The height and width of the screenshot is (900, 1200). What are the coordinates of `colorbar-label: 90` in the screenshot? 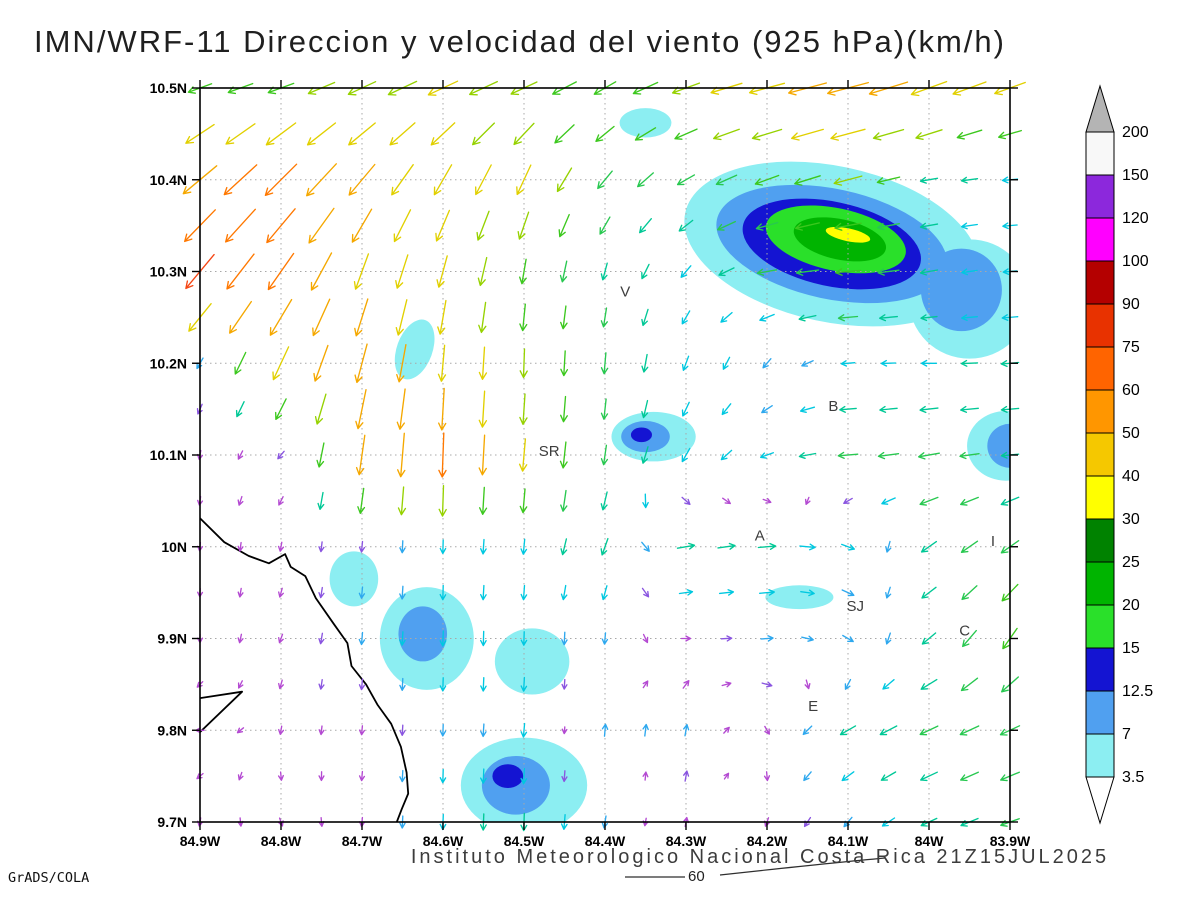 It's located at (1131, 304).